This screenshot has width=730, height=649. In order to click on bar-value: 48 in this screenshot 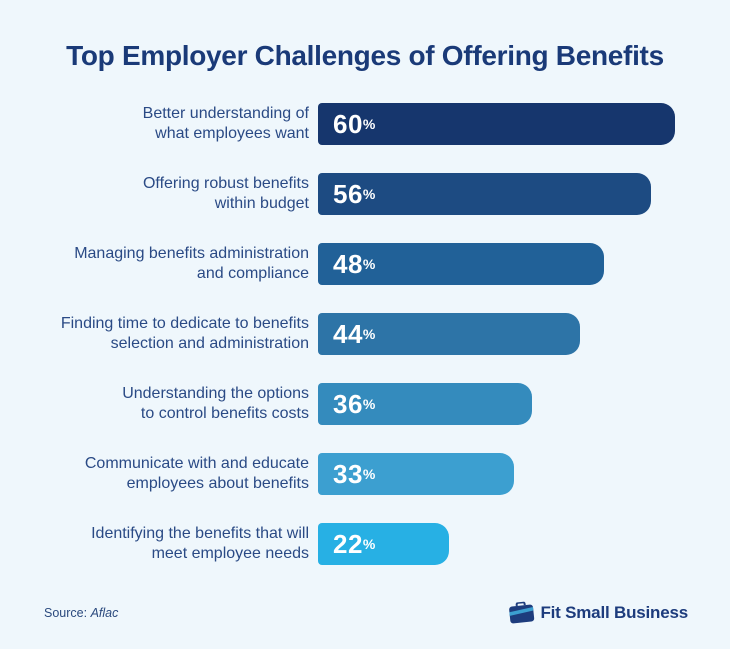, I will do `click(348, 263)`.